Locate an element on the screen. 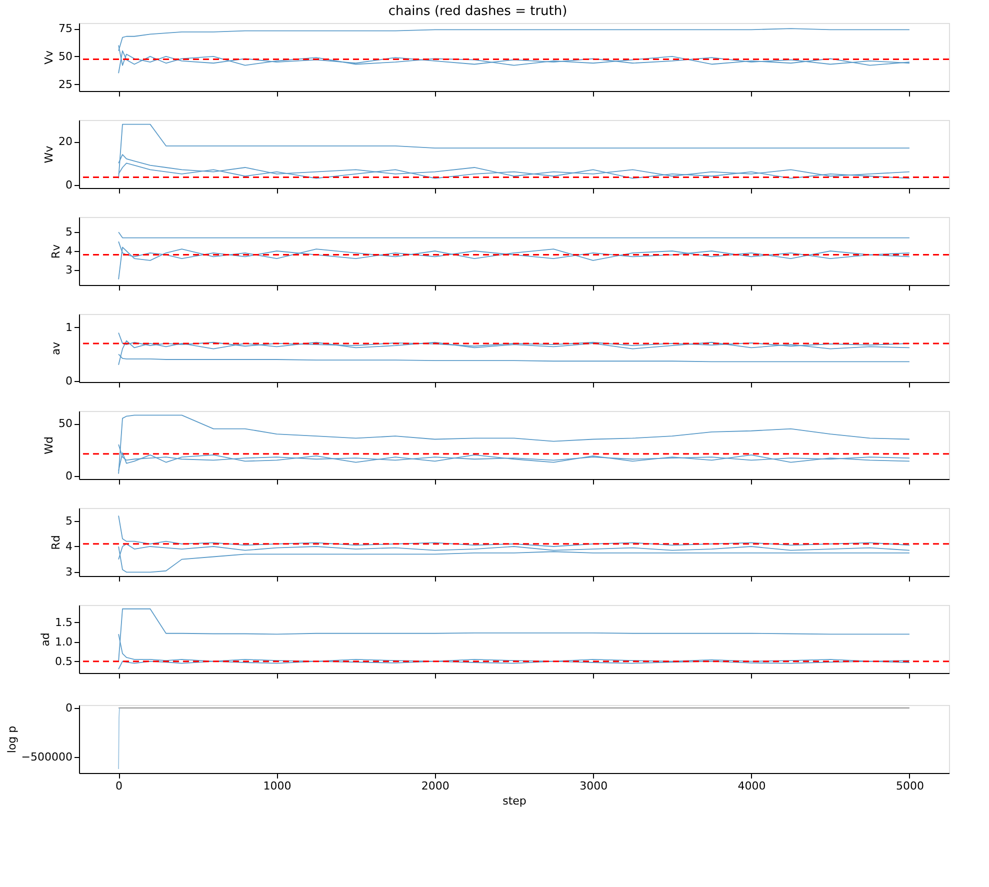 The width and height of the screenshot is (989, 887). x-tick-label: 2000 is located at coordinates (435, 786).